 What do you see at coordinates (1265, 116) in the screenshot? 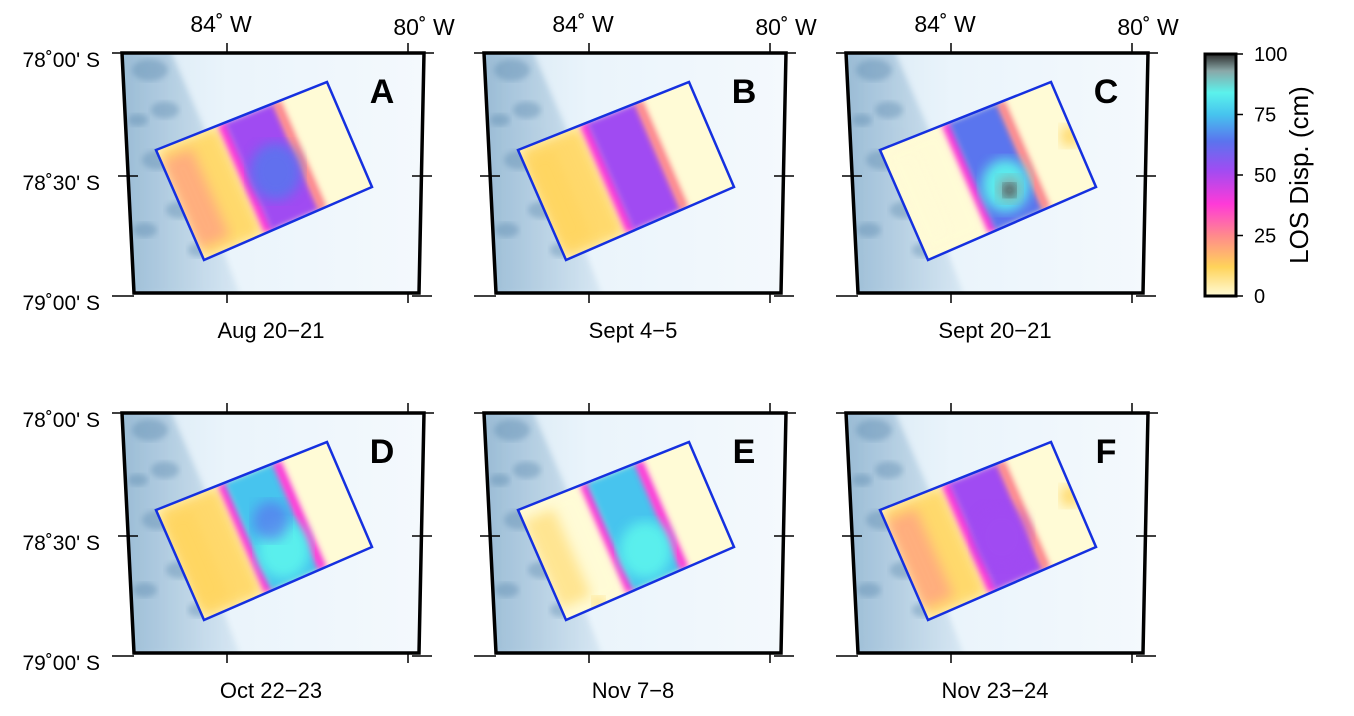
I see `colorbar-tick-label: 75` at bounding box center [1265, 116].